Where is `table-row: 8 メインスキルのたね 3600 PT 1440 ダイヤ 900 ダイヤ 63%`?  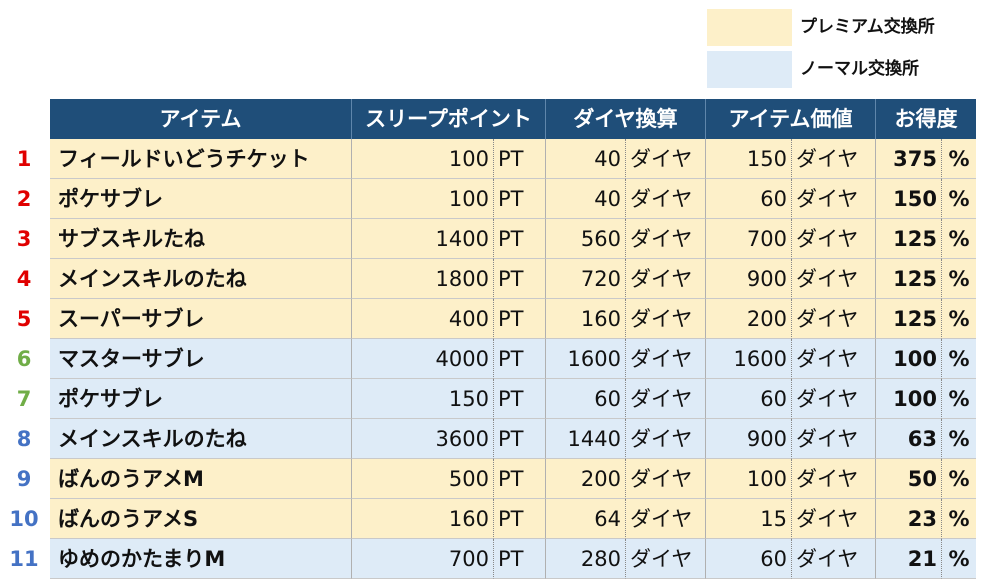
table-row: 8 メインスキルのたね 3600 PT 1440 ダイヤ 900 ダイヤ 63% is located at coordinates (496, 439).